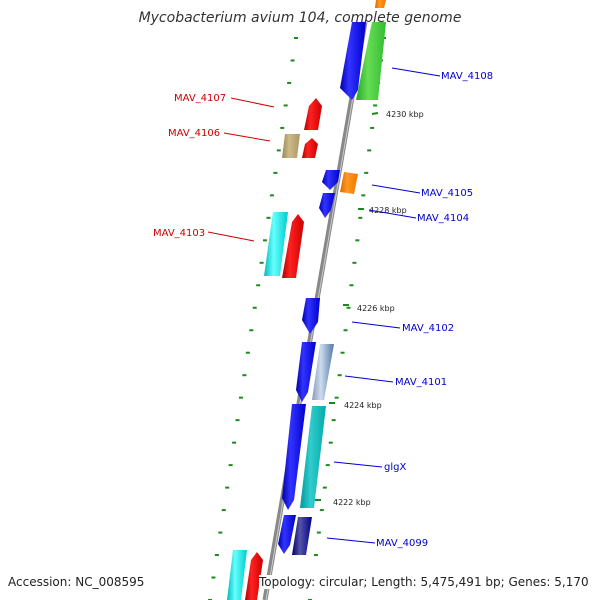 The height and width of the screenshot is (600, 600). What do you see at coordinates (349, 183) in the screenshot?
I see `gene-orange` at bounding box center [349, 183].